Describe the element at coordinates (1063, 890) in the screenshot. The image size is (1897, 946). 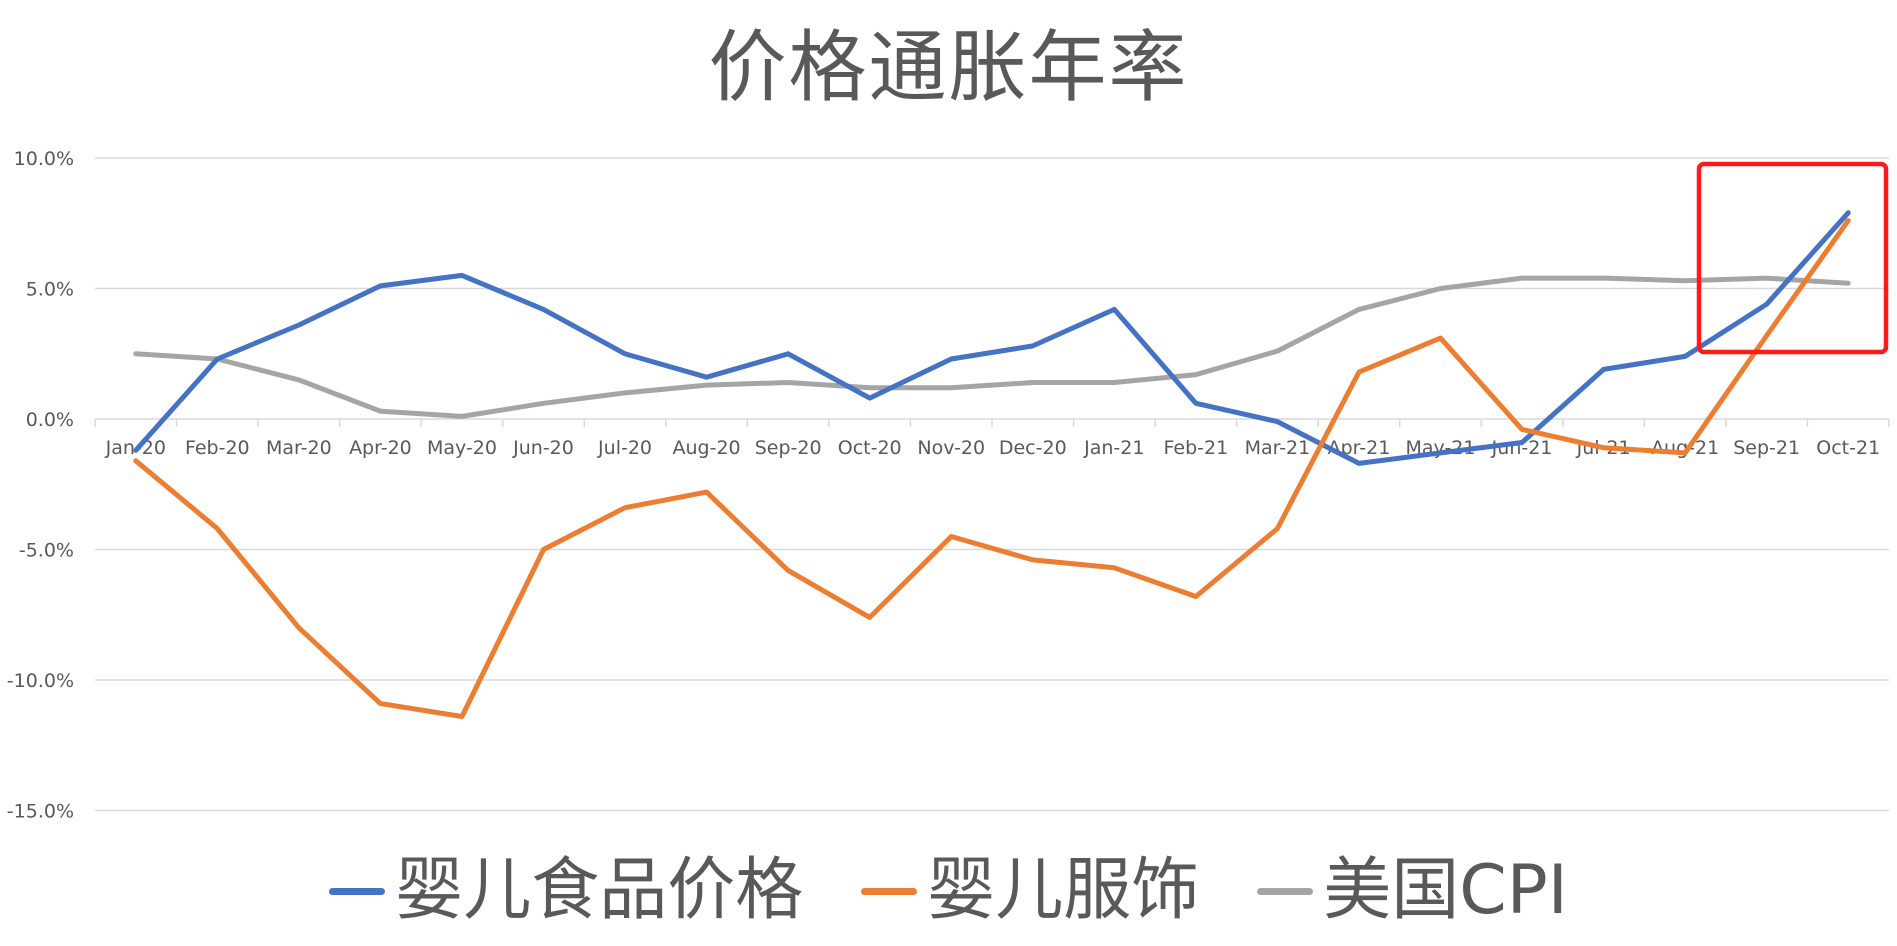
I see `legend-label: 婴儿服饰` at that location.